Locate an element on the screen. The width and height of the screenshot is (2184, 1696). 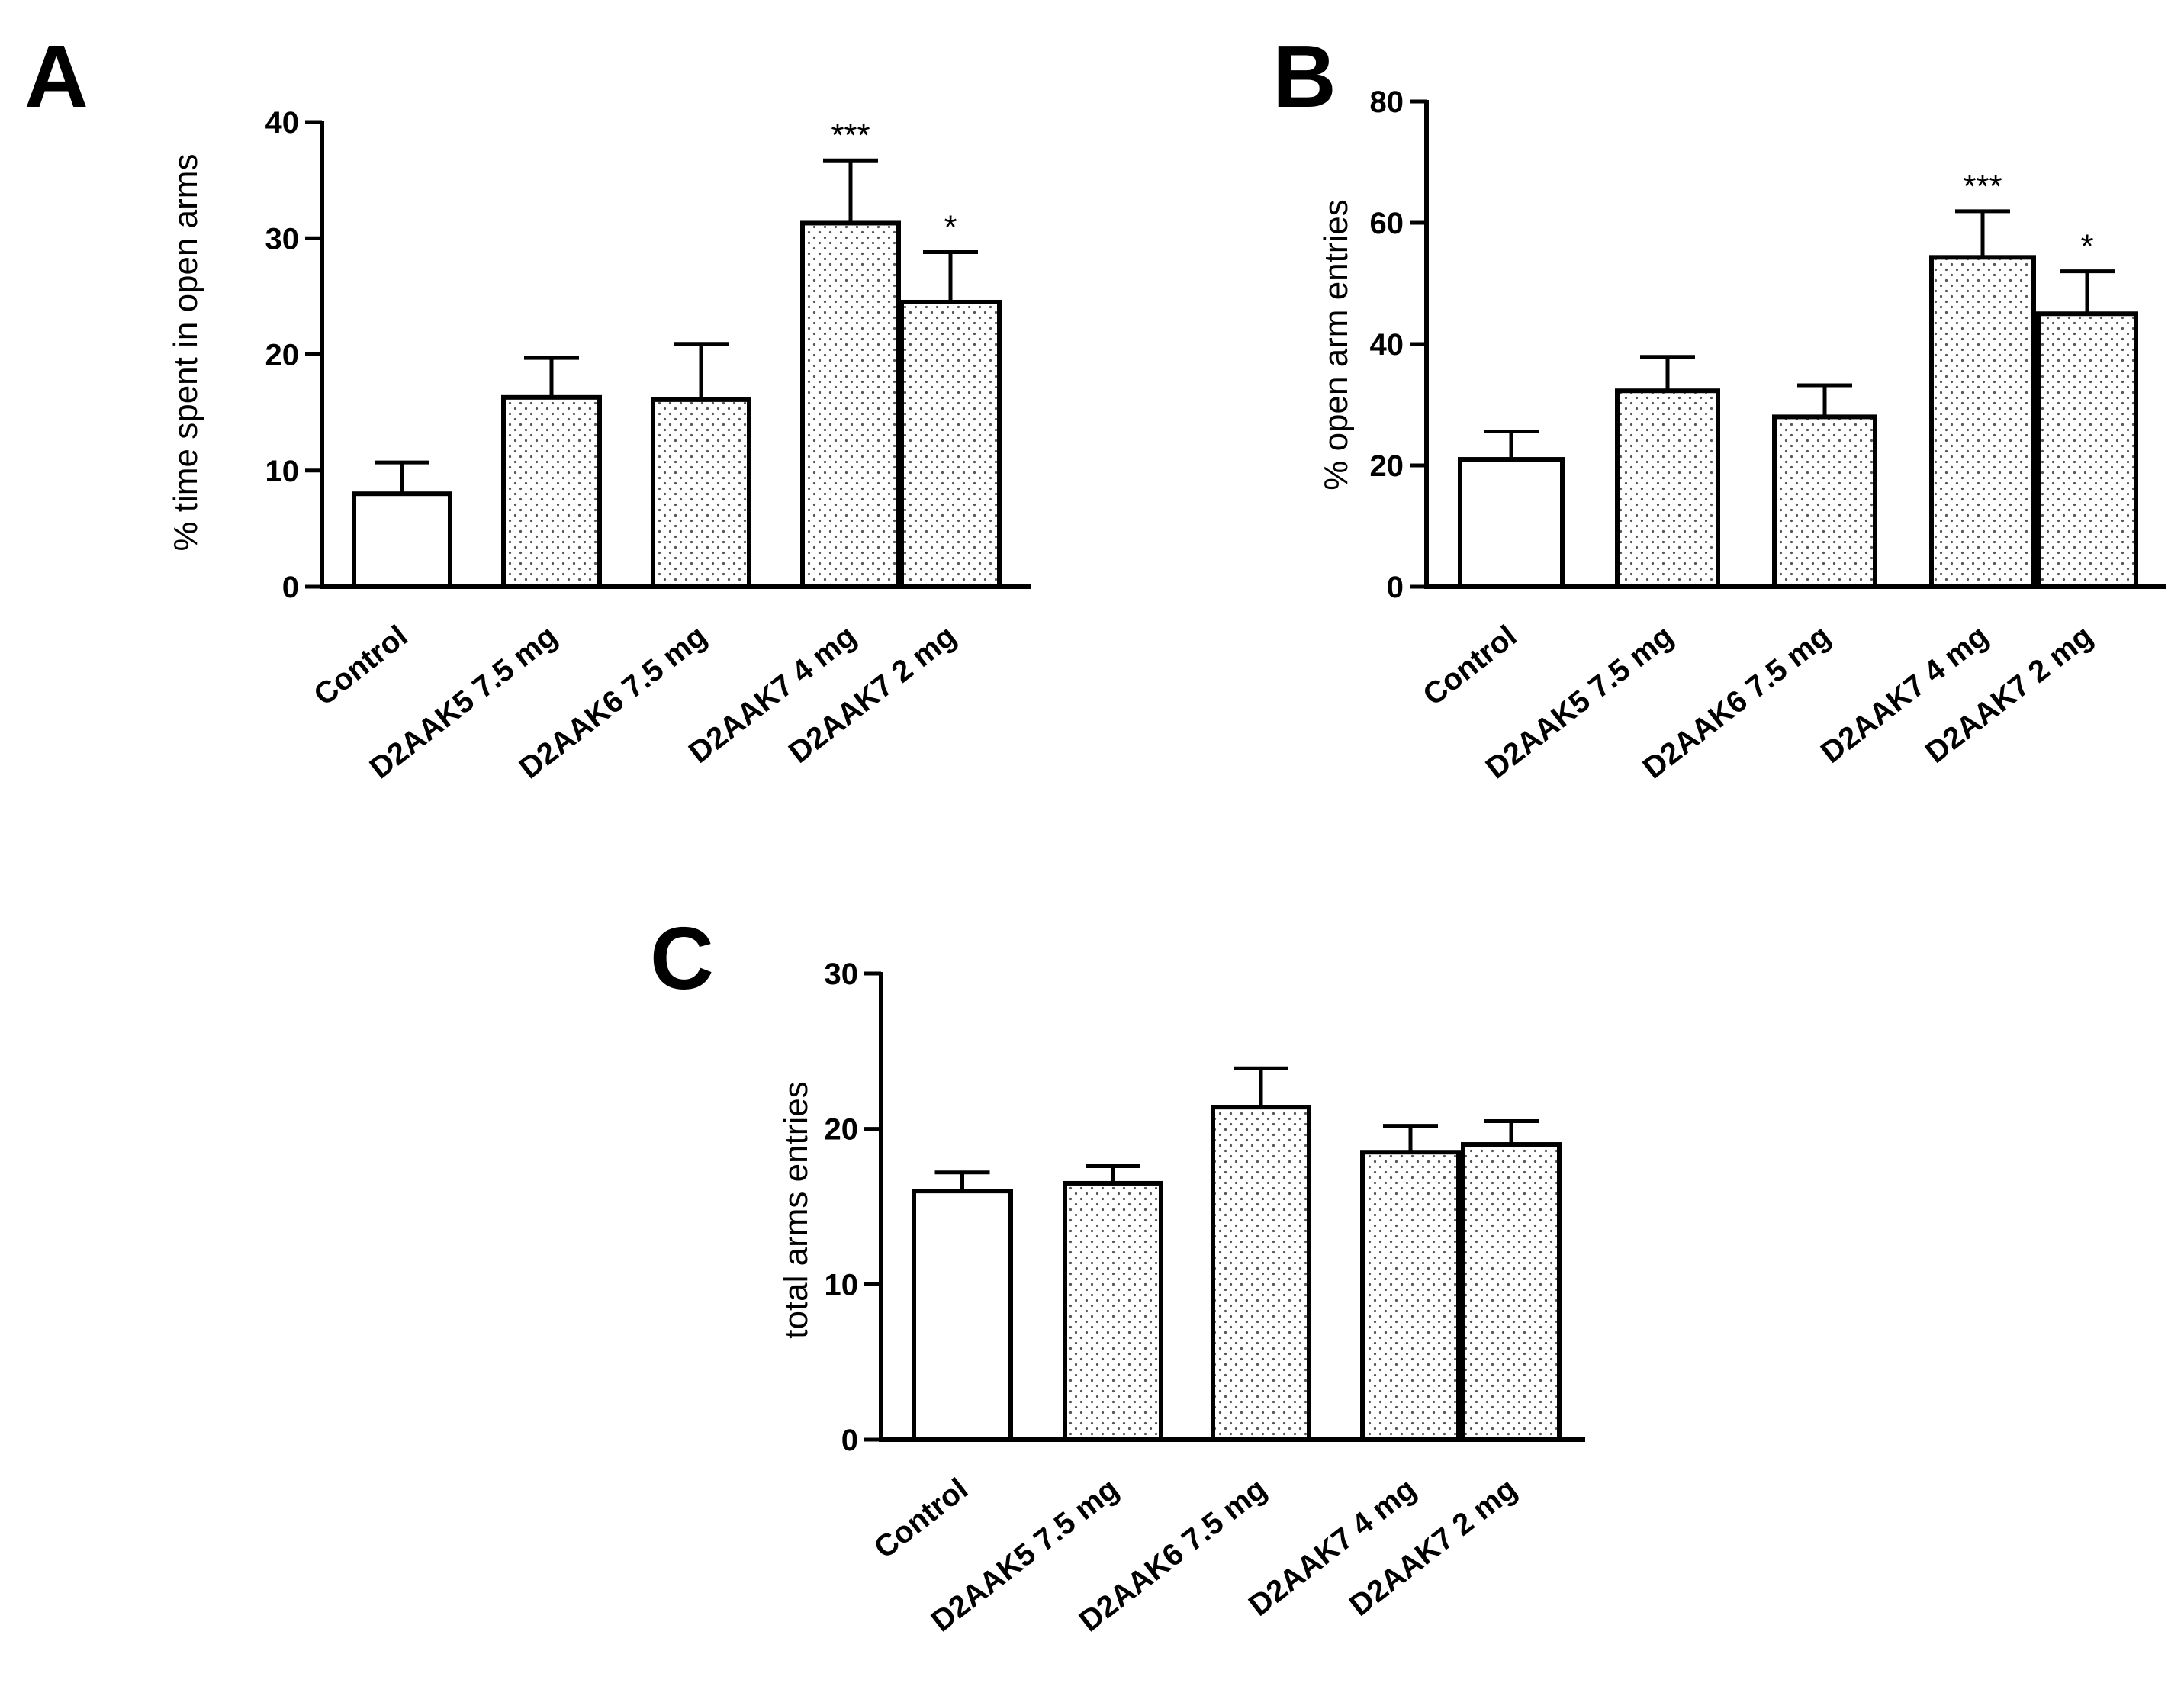
panel-b-y-tick-label-40: 40 is located at coordinates (1387, 345).